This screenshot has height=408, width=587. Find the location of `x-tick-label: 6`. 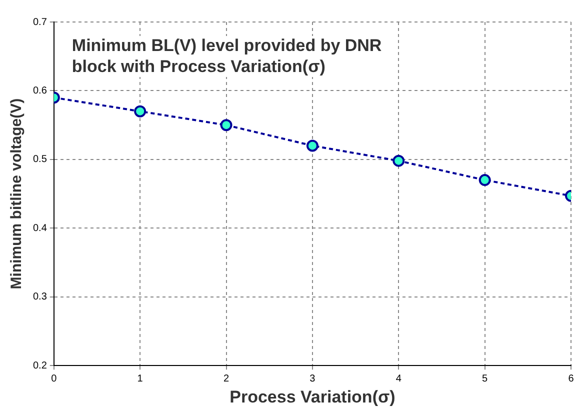

x-tick-label: 6 is located at coordinates (571, 378).